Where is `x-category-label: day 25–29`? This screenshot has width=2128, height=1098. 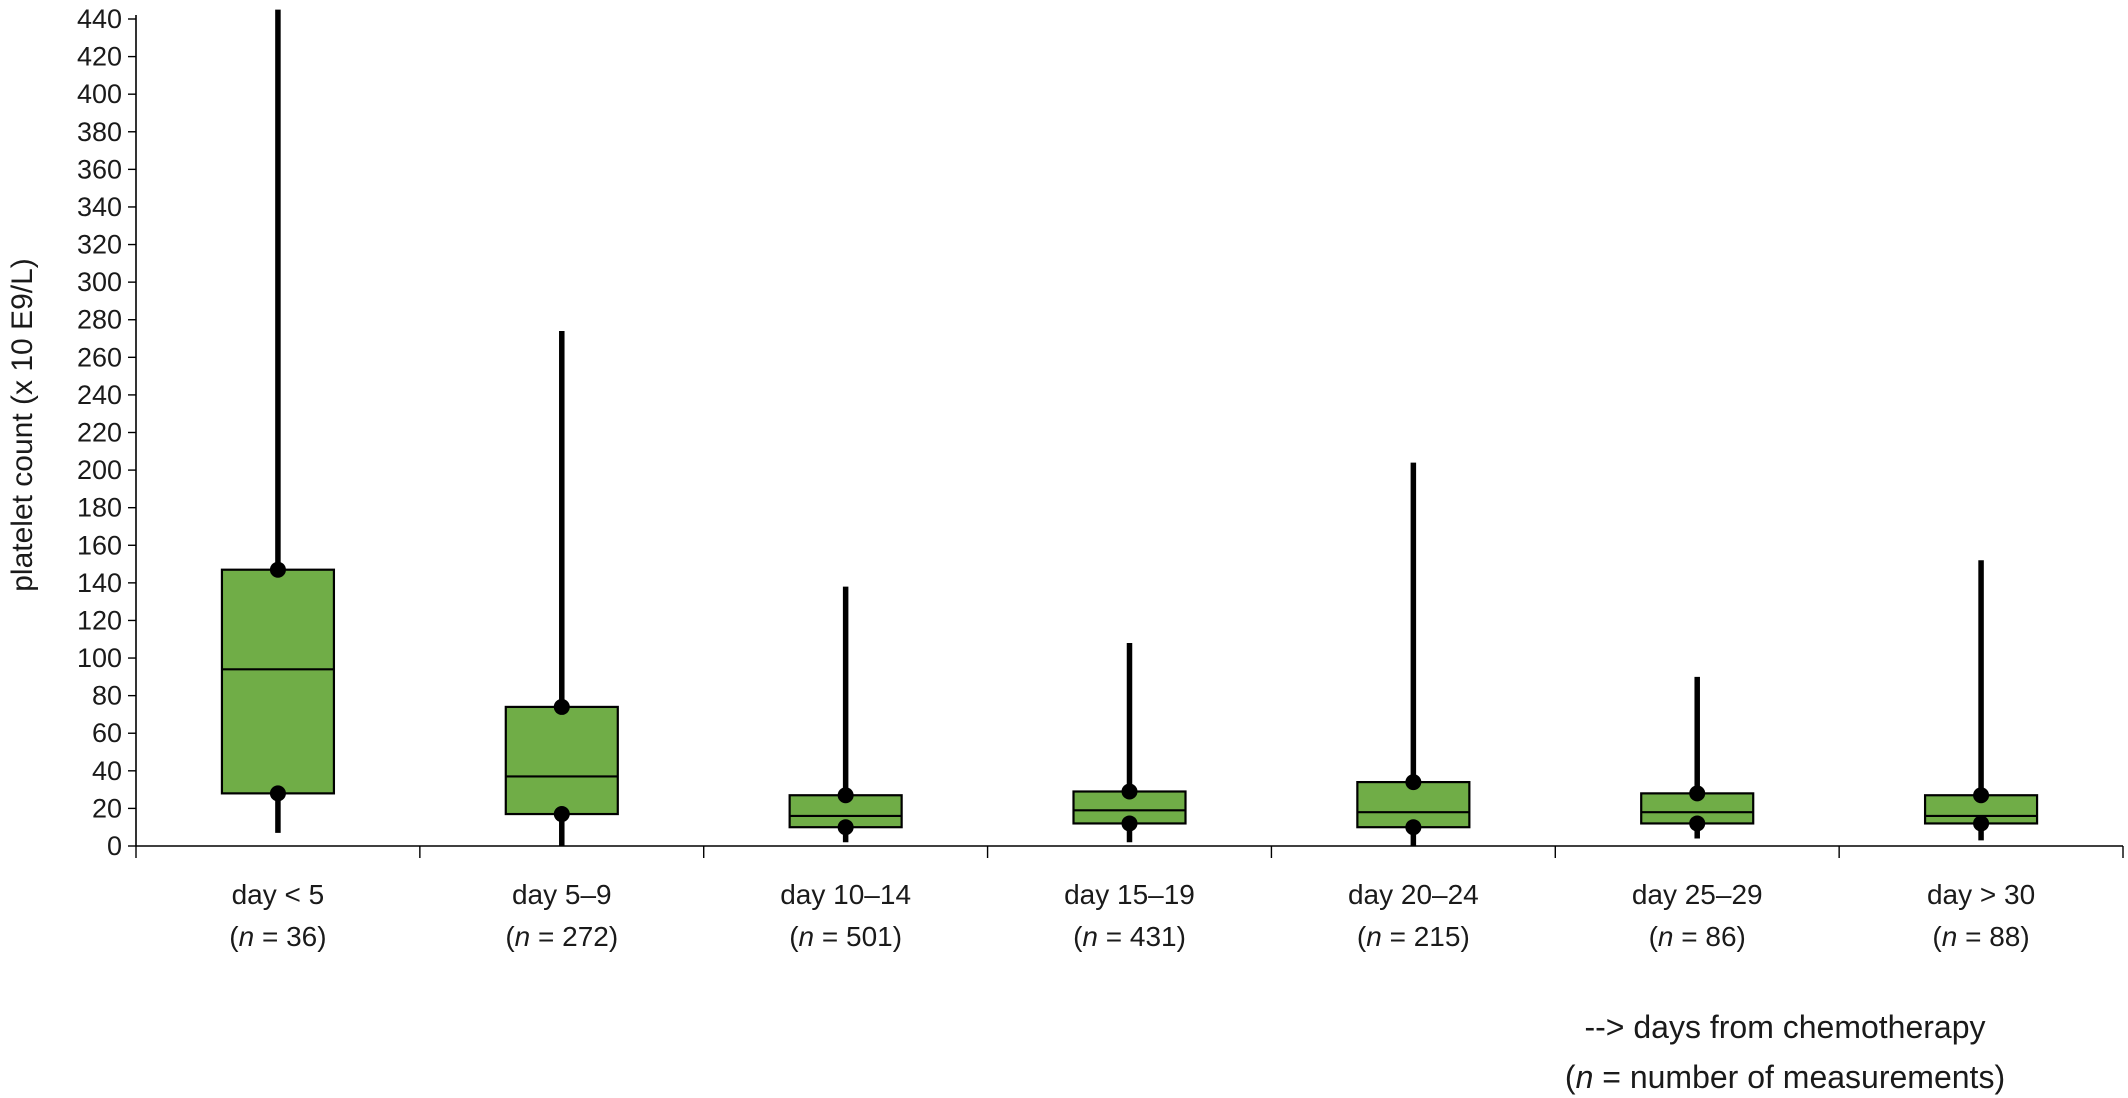 x-category-label: day 25–29 is located at coordinates (1697, 894).